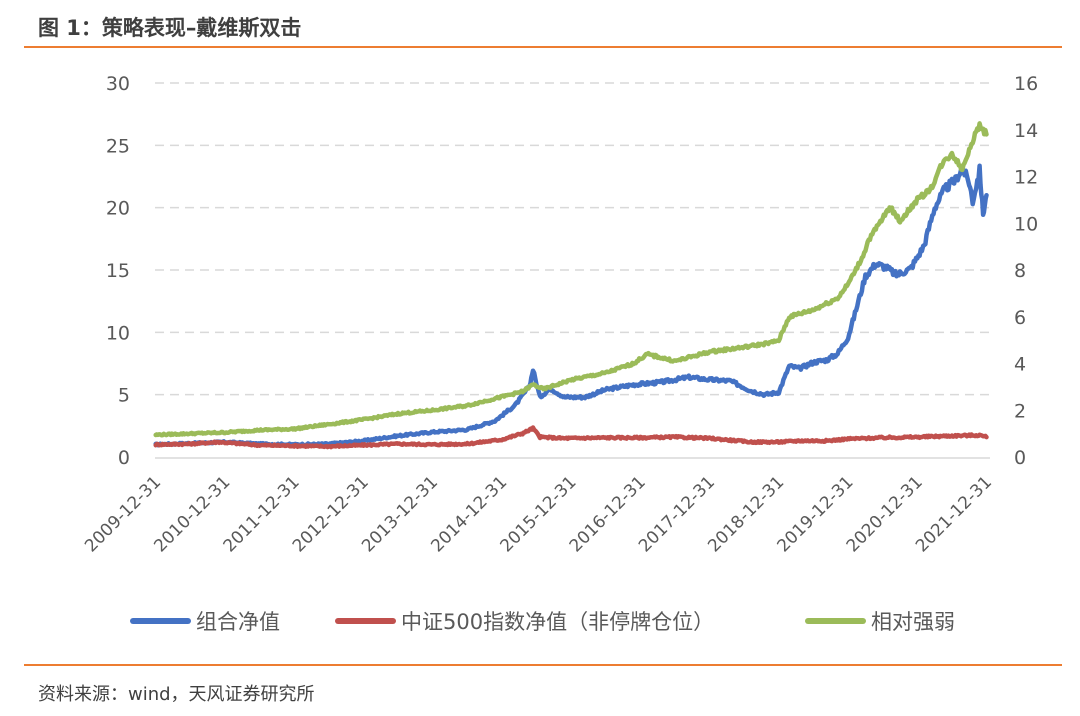 This screenshot has width=1080, height=716. I want to click on y-left-tick-label: 25, so click(118, 146).